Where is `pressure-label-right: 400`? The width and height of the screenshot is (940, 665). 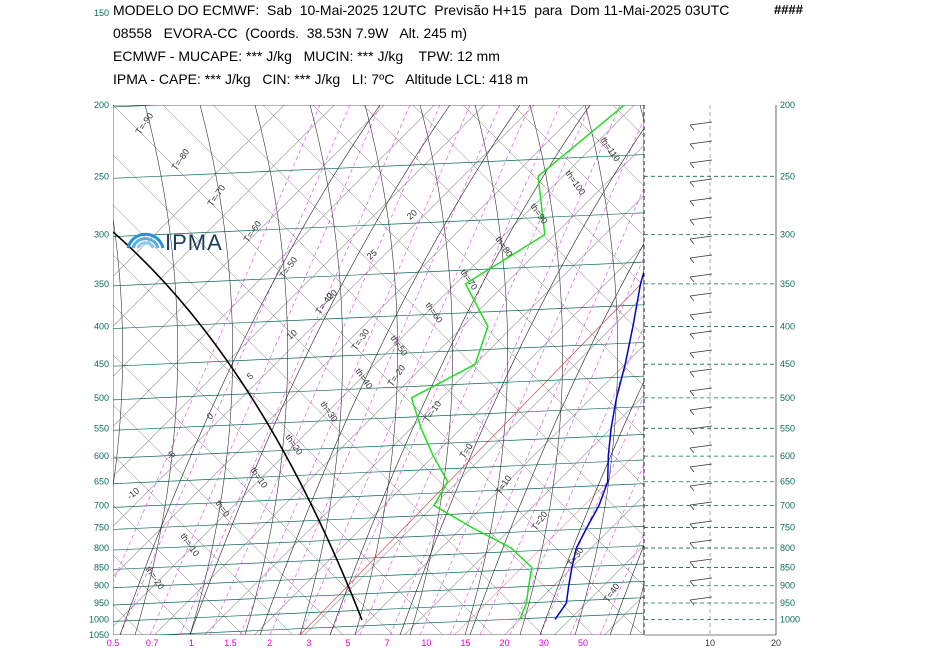 pressure-label-right: 400 is located at coordinates (787, 327).